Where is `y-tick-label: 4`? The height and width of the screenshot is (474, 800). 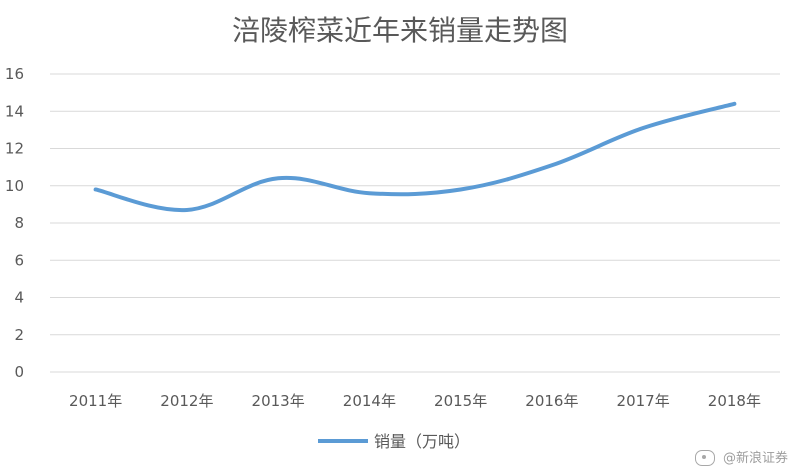
y-tick-label: 4 is located at coordinates (19, 298).